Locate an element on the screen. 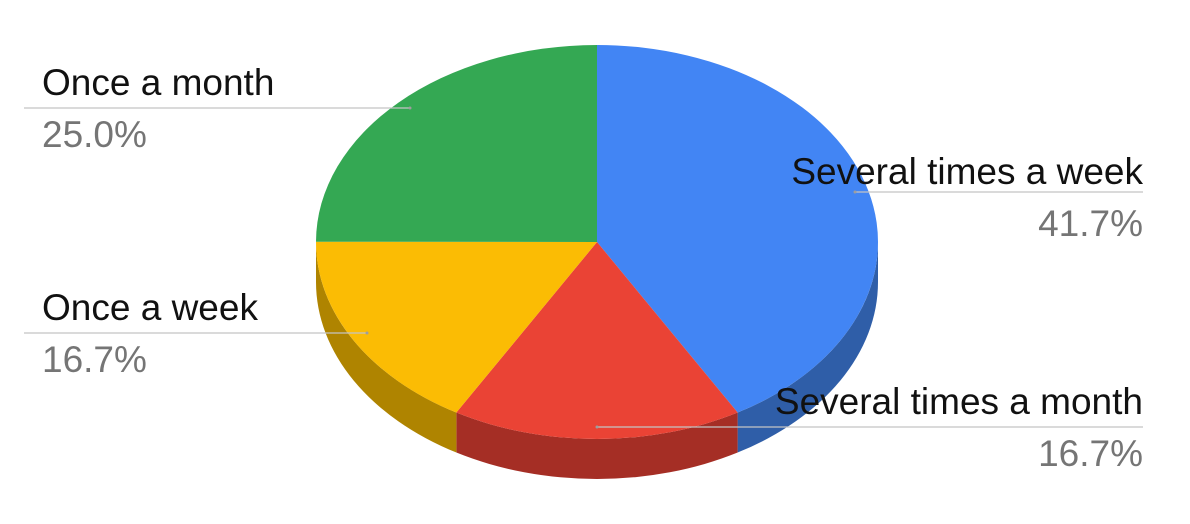  pie-side-several-times-a-week is located at coordinates (807, 347).